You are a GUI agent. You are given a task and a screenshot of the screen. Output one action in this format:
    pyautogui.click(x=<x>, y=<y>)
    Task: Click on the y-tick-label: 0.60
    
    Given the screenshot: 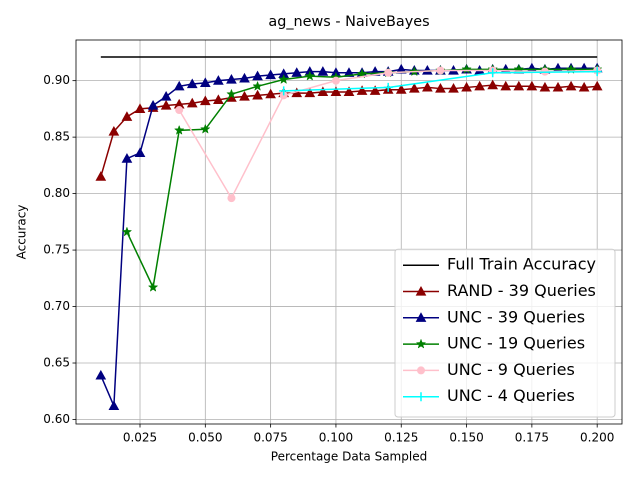 What is the action you would take?
    pyautogui.click(x=56, y=419)
    